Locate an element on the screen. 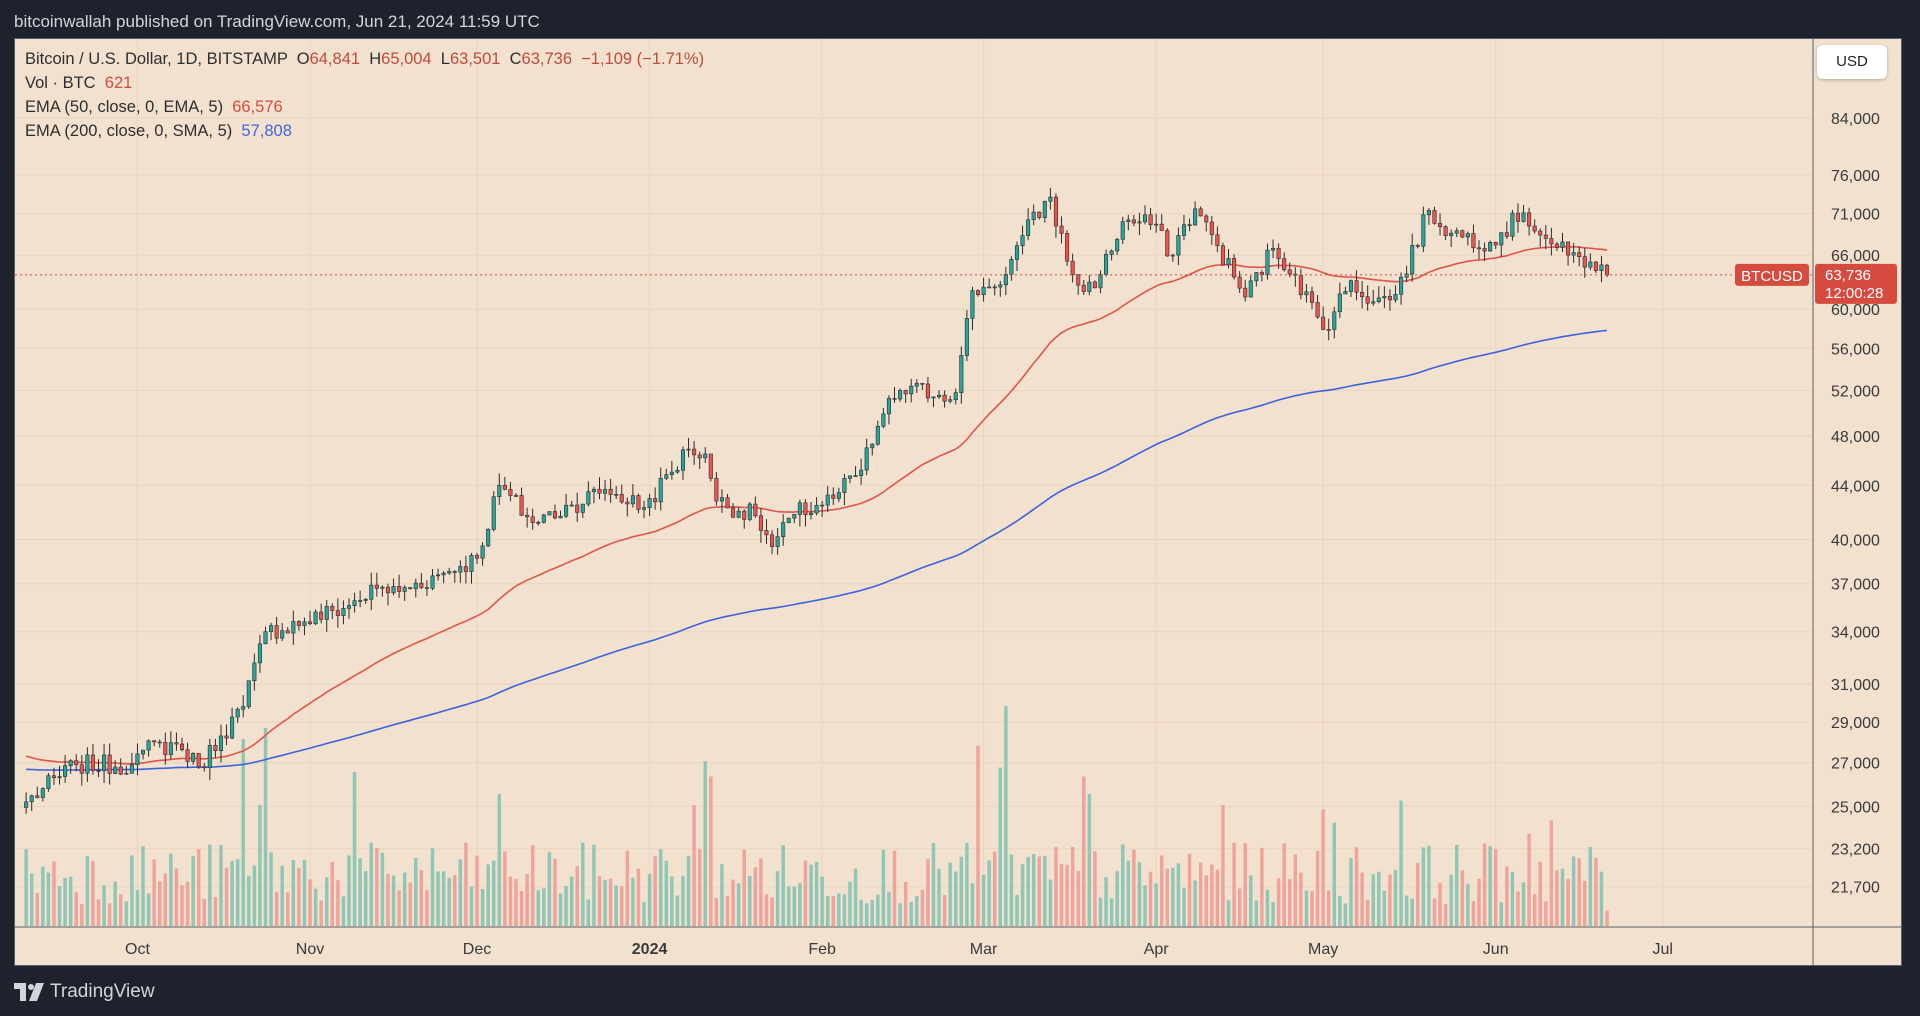  tradingview-footer: TradingView is located at coordinates (84, 992).